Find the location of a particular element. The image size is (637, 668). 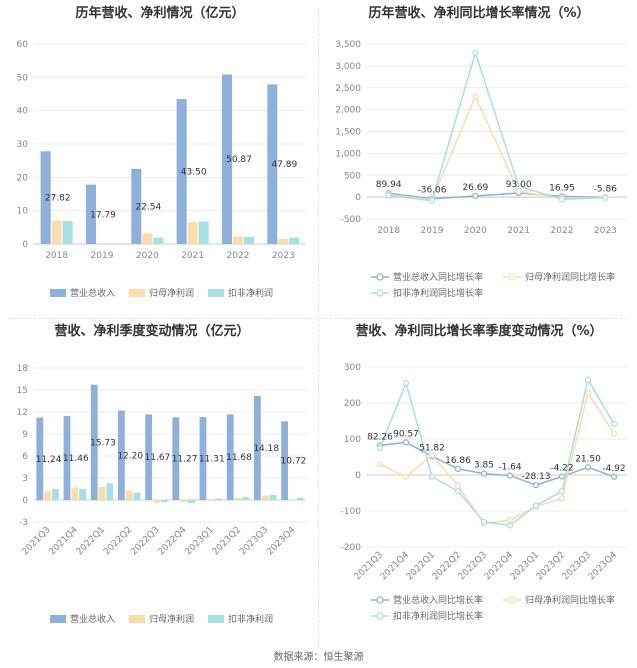

y-tick-label: 18 is located at coordinates (23, 369).